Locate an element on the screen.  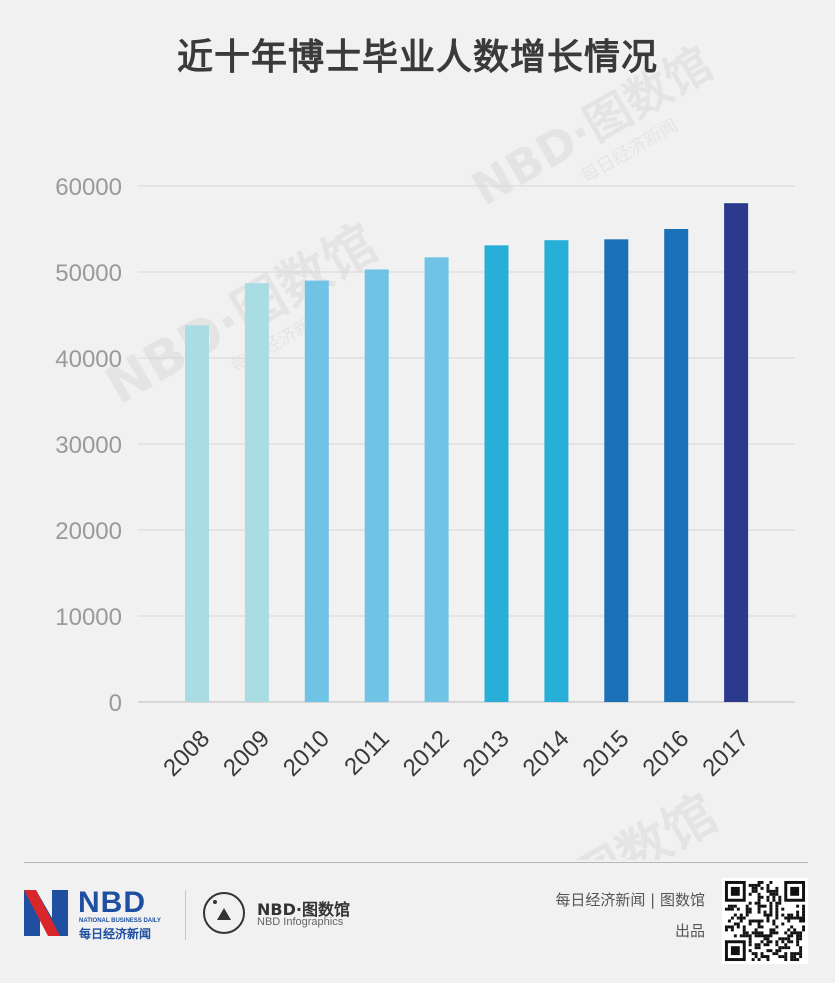
bar-2008 is located at coordinates (197, 513).